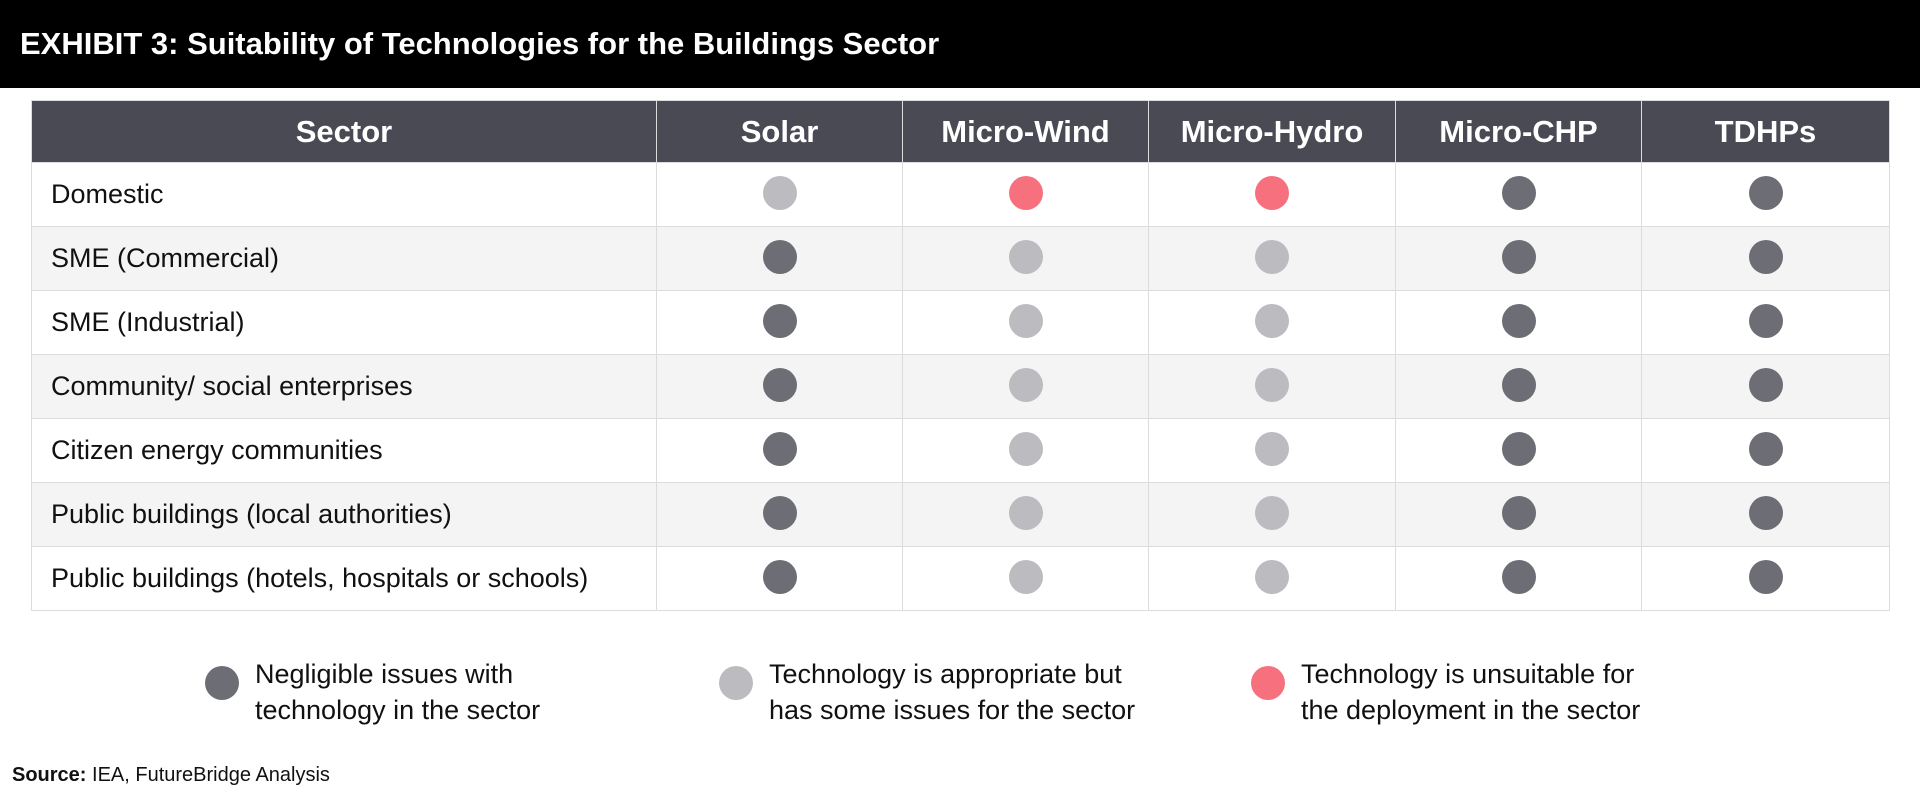 The width and height of the screenshot is (1920, 810). Describe the element at coordinates (945, 674) in the screenshot. I see `legend-line: Technology is appropriate but` at that location.